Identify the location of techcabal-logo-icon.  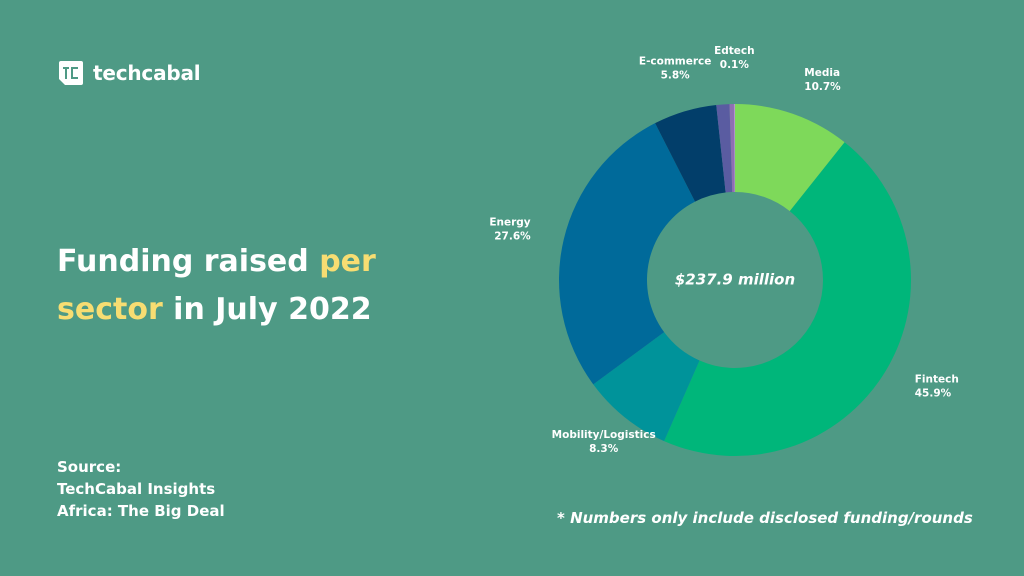
(71, 73).